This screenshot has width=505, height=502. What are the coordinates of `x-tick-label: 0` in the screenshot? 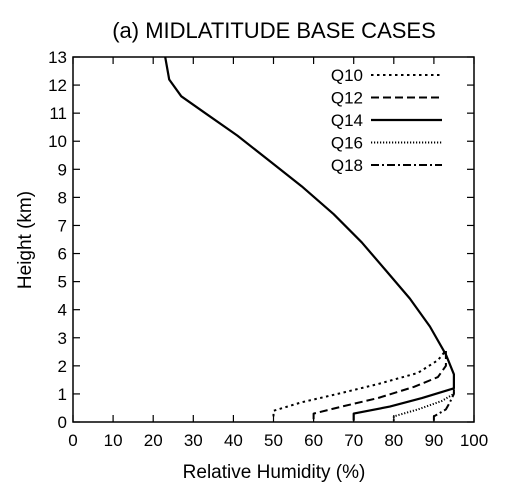 It's located at (72, 440).